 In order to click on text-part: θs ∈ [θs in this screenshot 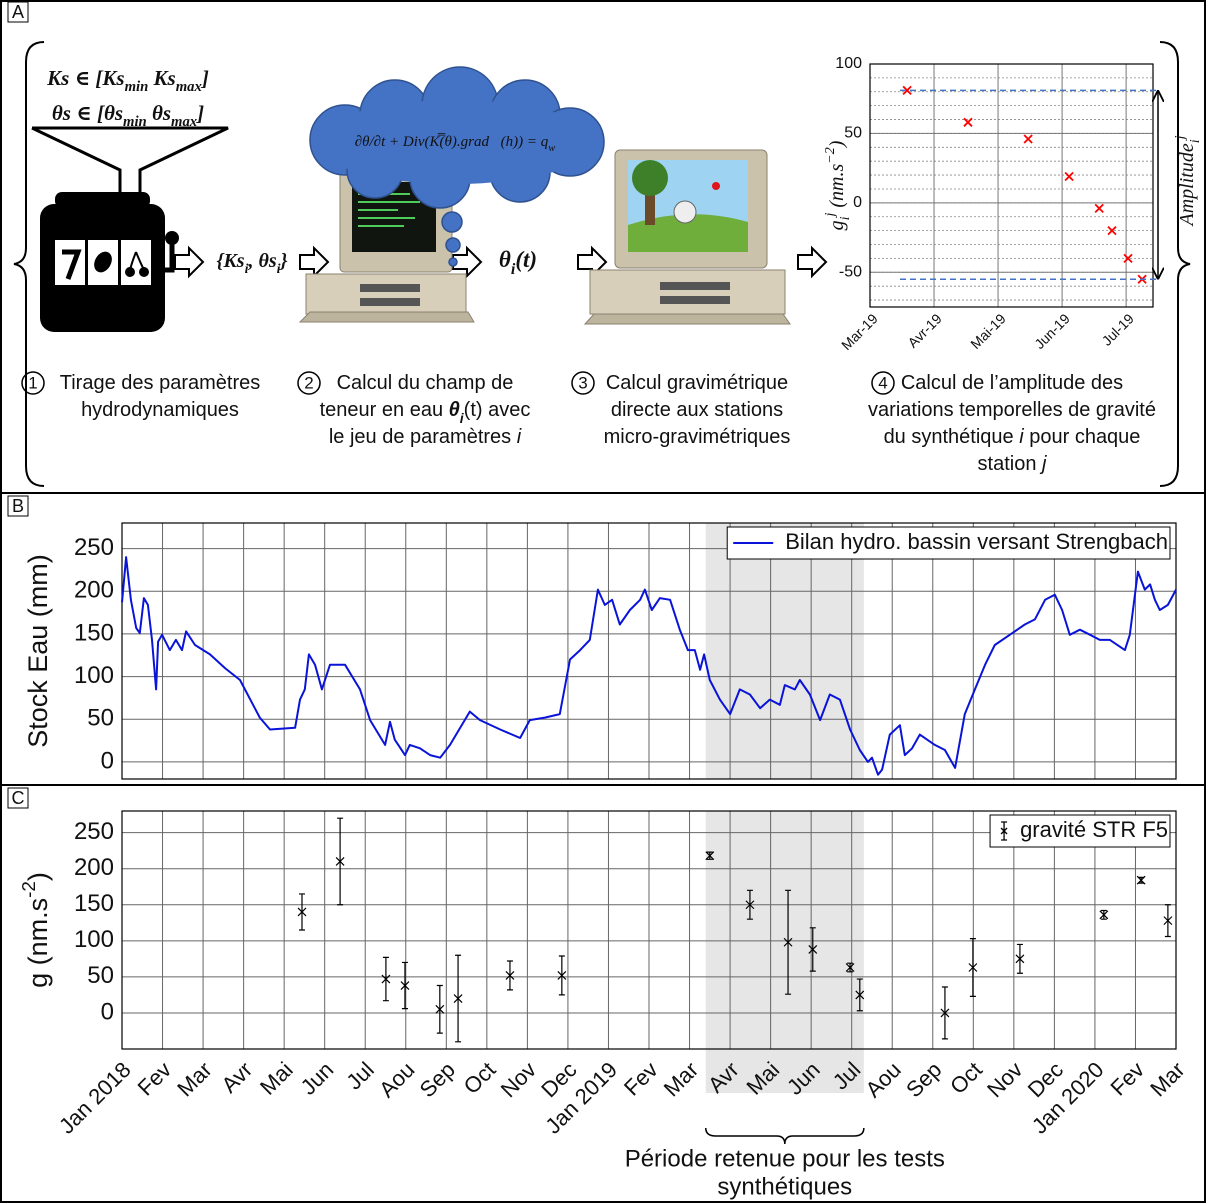, I will do `click(87, 113)`.